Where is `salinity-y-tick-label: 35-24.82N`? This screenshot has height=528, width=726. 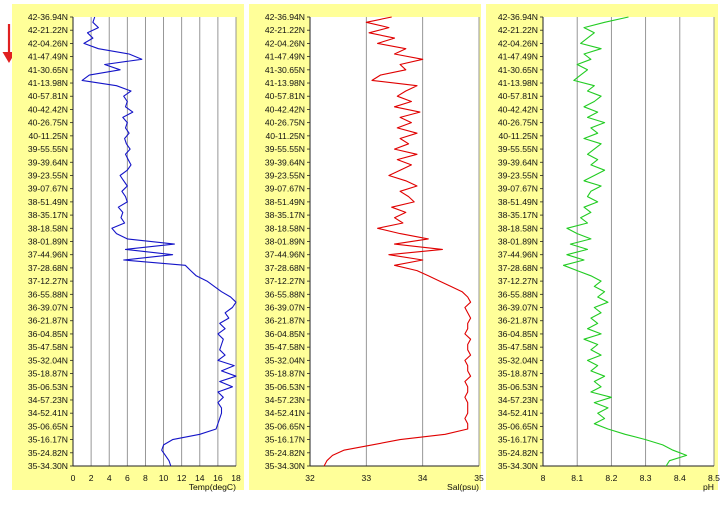 salinity-y-tick-label: 35-24.82N is located at coordinates (285, 453).